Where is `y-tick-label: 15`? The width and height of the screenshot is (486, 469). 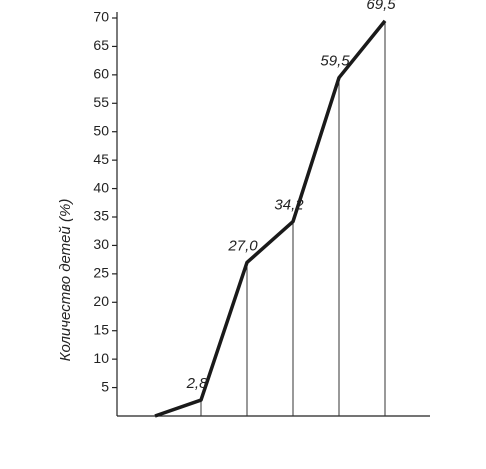 y-tick-label: 15 is located at coordinates (101, 329).